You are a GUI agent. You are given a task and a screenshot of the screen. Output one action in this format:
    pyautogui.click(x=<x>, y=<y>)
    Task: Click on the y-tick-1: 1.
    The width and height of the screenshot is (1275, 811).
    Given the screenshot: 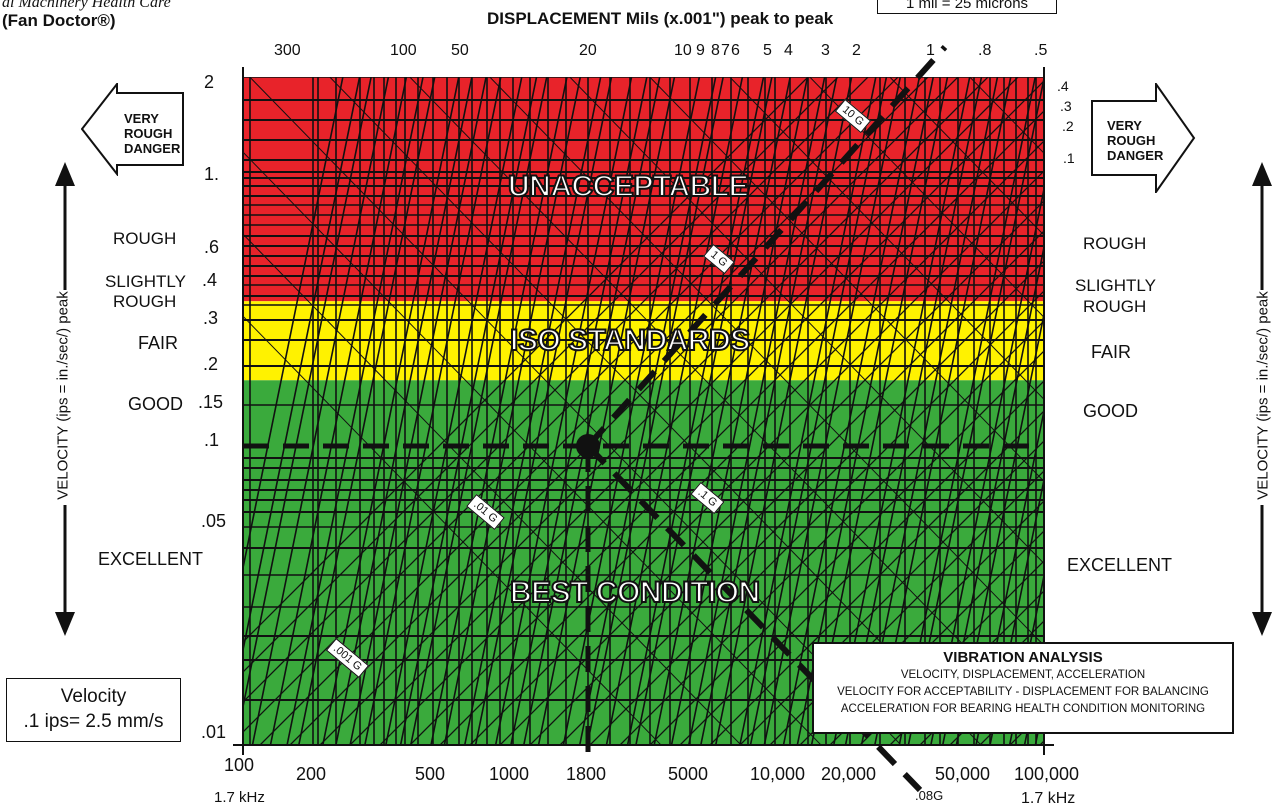 What is the action you would take?
    pyautogui.click(x=212, y=174)
    